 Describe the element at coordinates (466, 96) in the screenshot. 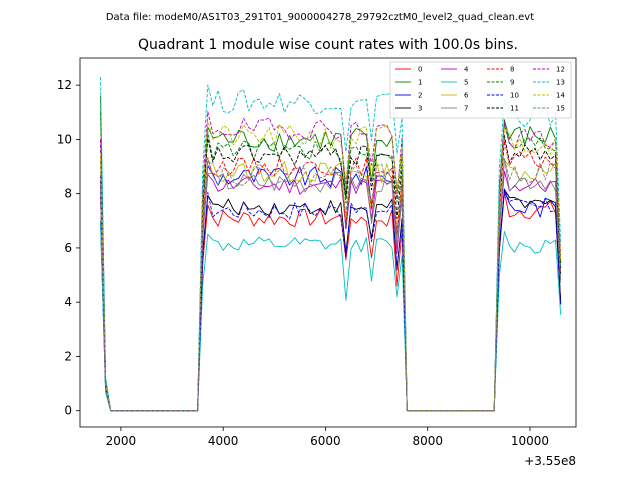

I see `legend-label: 6` at that location.